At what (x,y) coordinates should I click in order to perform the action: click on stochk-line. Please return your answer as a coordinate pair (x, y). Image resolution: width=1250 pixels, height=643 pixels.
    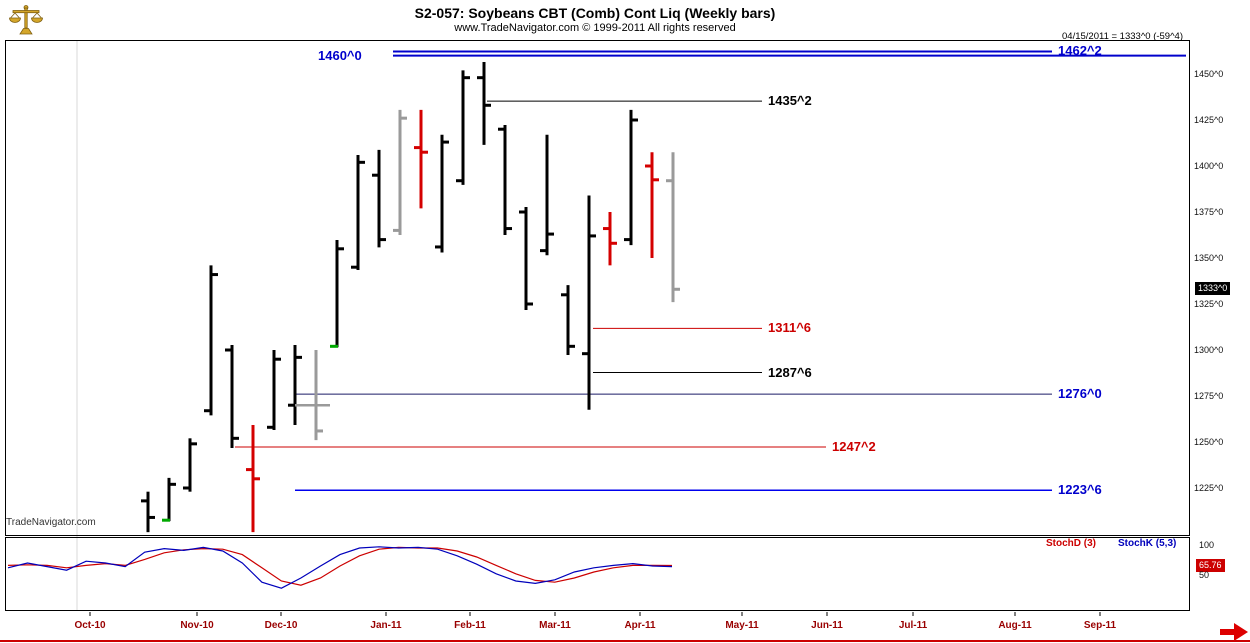
    Looking at the image, I should click on (340, 567).